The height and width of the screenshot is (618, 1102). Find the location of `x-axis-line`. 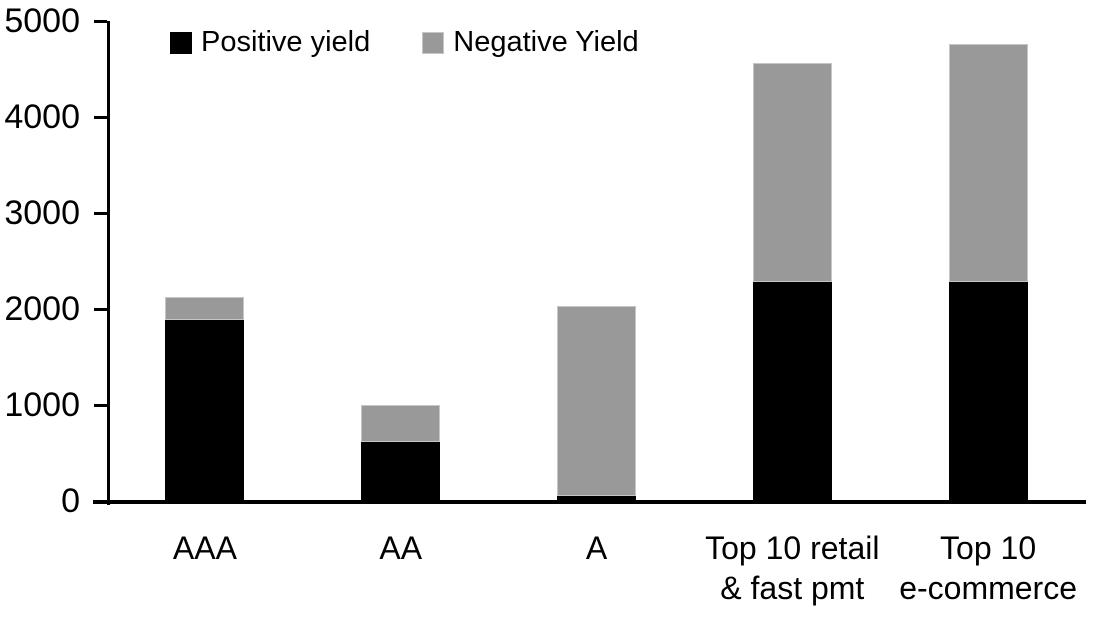

x-axis-line is located at coordinates (589, 502).